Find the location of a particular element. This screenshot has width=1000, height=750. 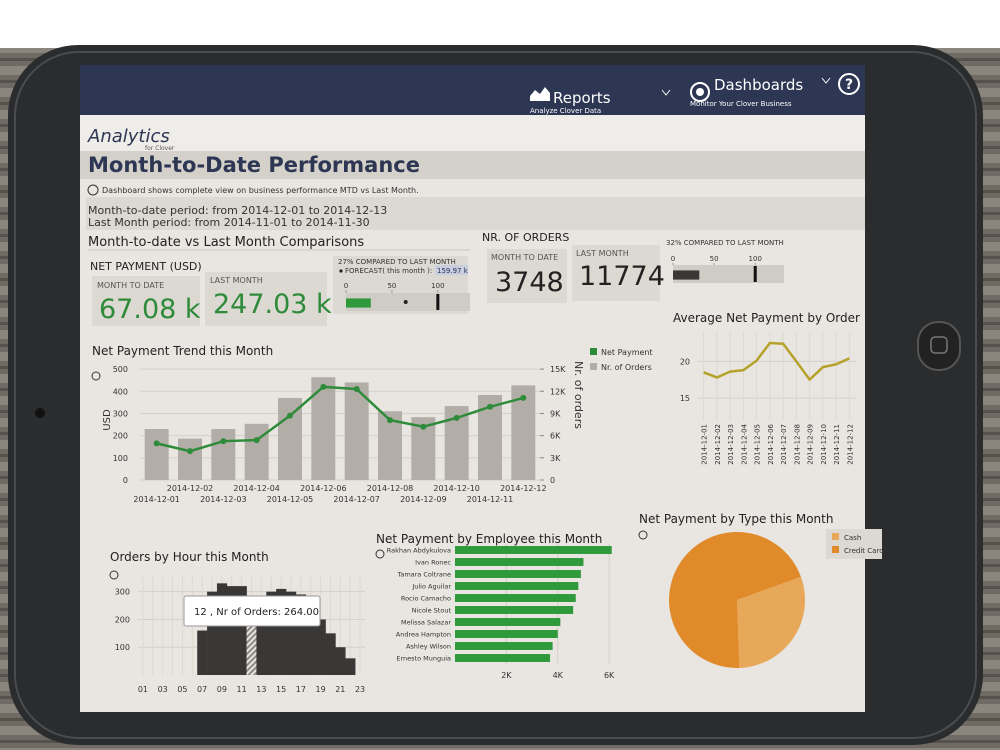

y-axis-label: USD is located at coordinates (107, 420).